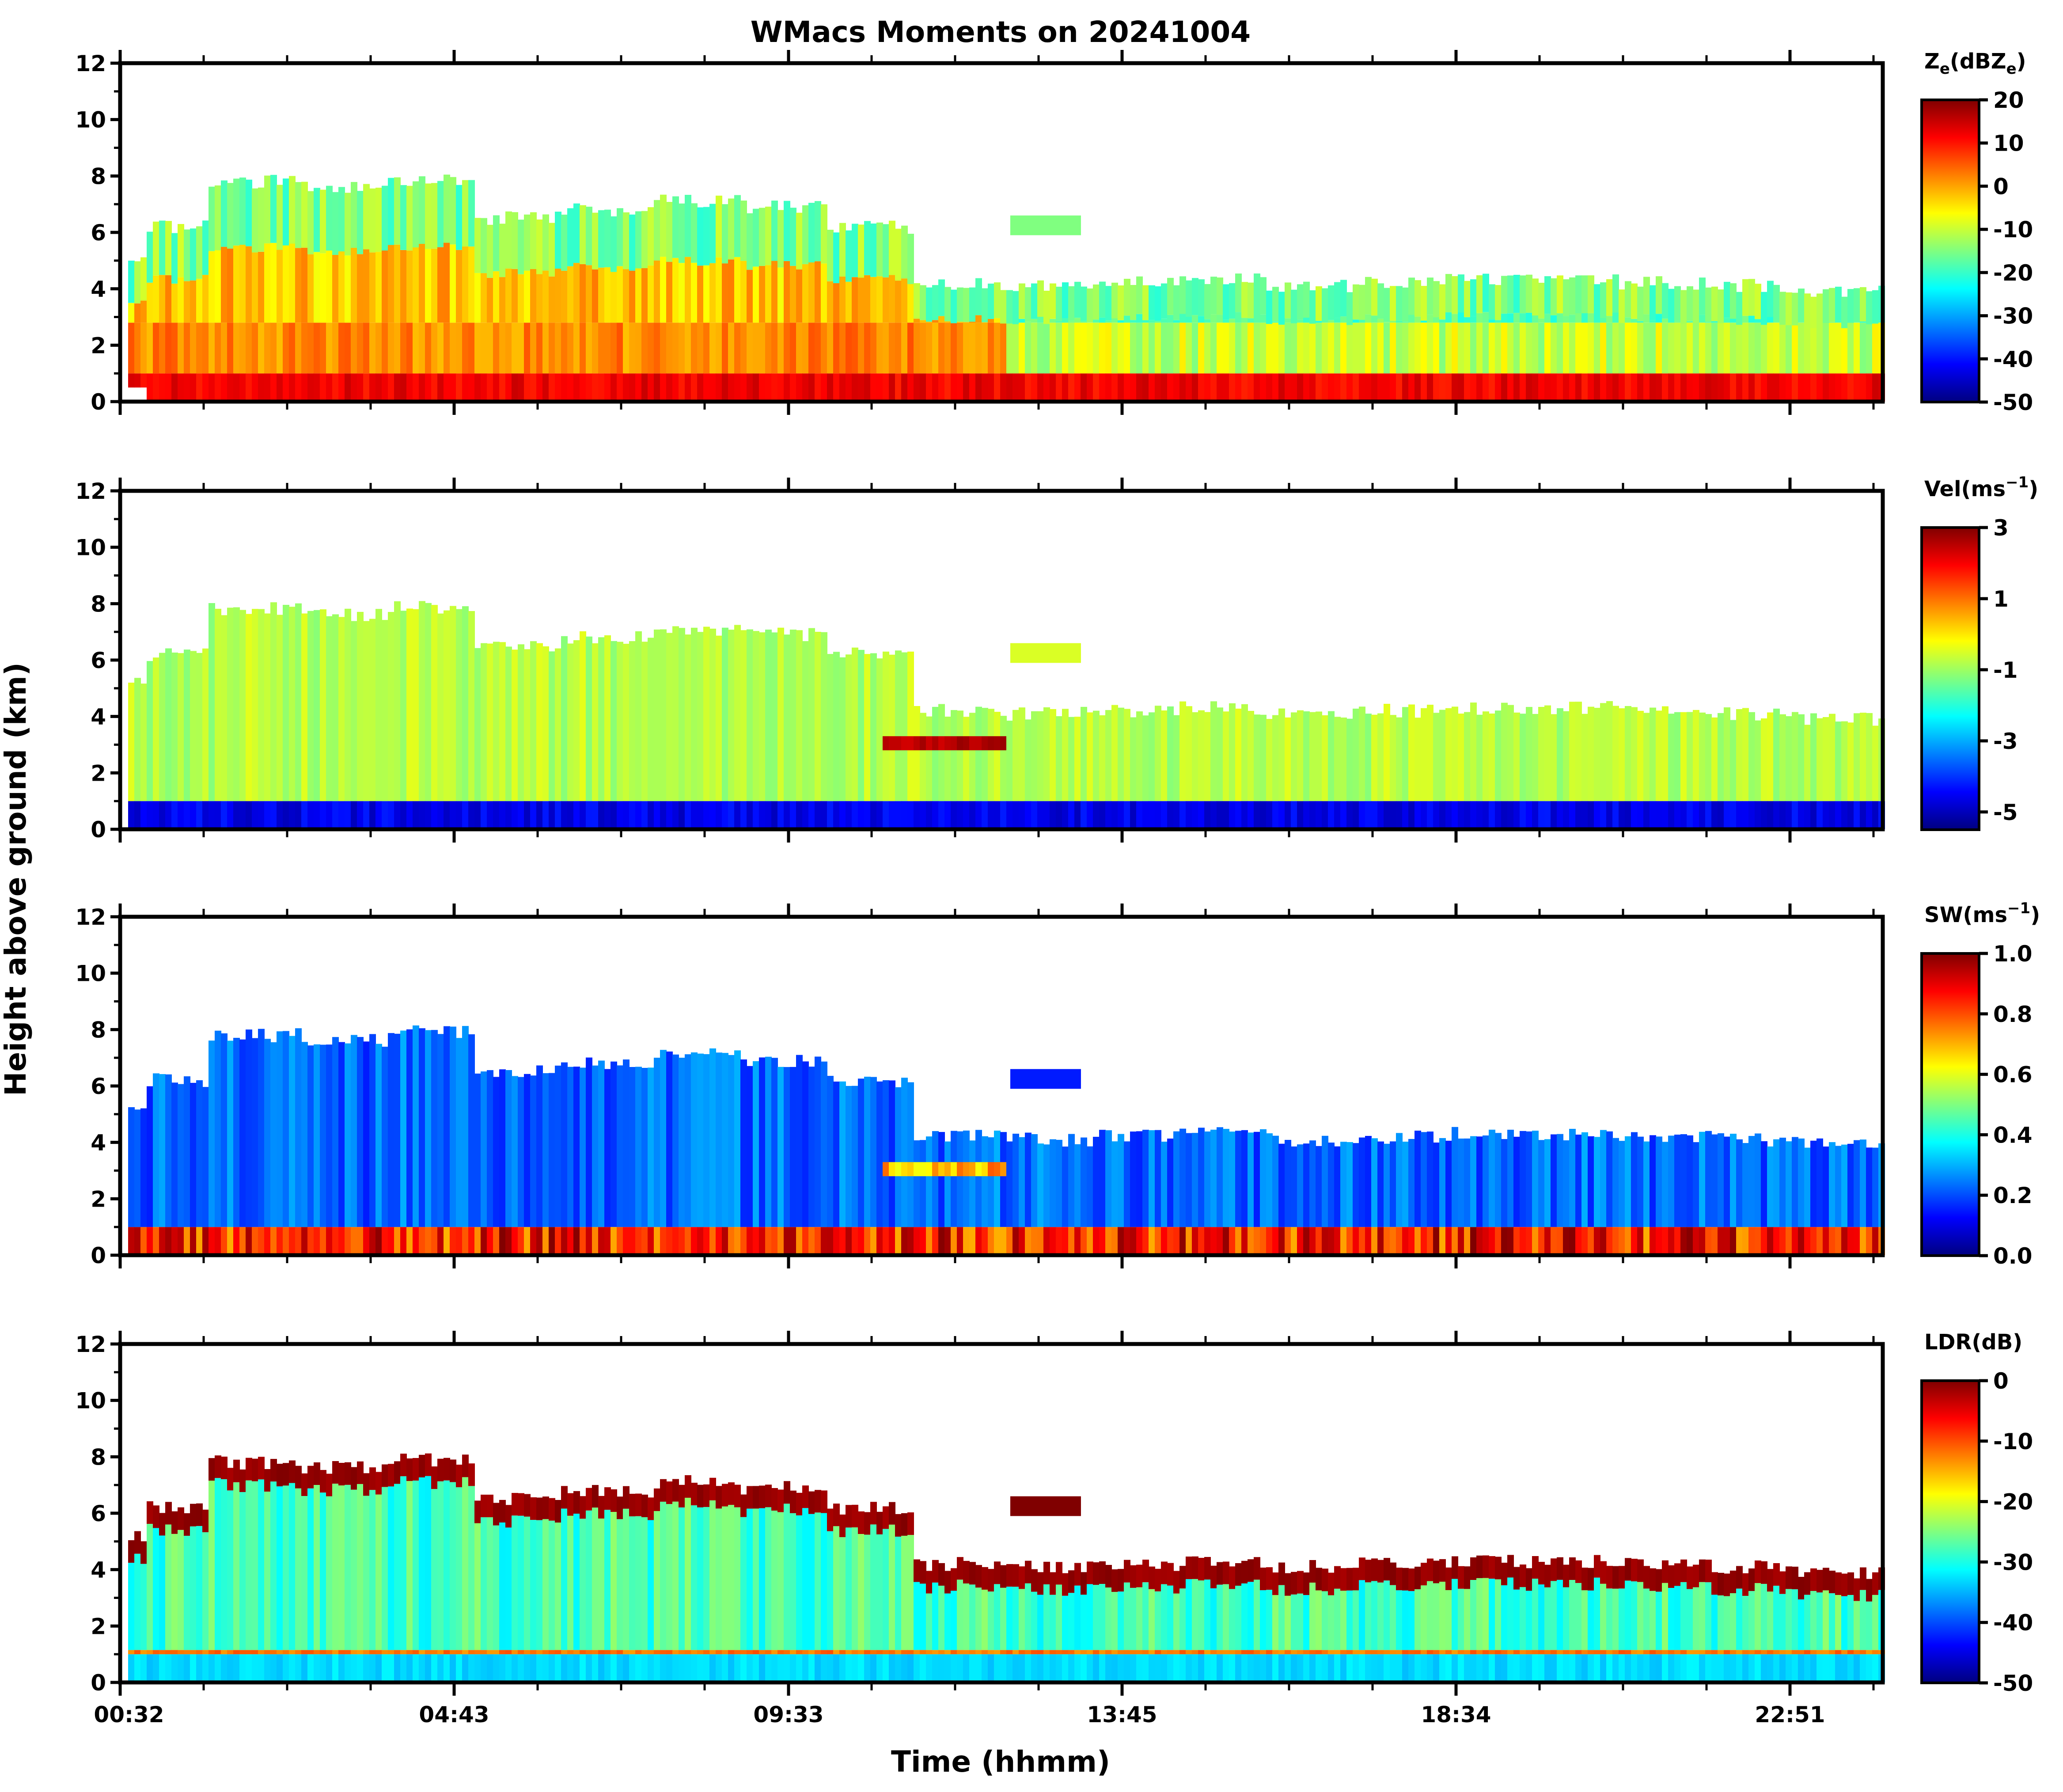 The image size is (2063, 1792). I want to click on reflectivity-colorbar: 20 10 0 -10 -20 -30 -40 -50 Ze(dBZe), so click(1976, 232).